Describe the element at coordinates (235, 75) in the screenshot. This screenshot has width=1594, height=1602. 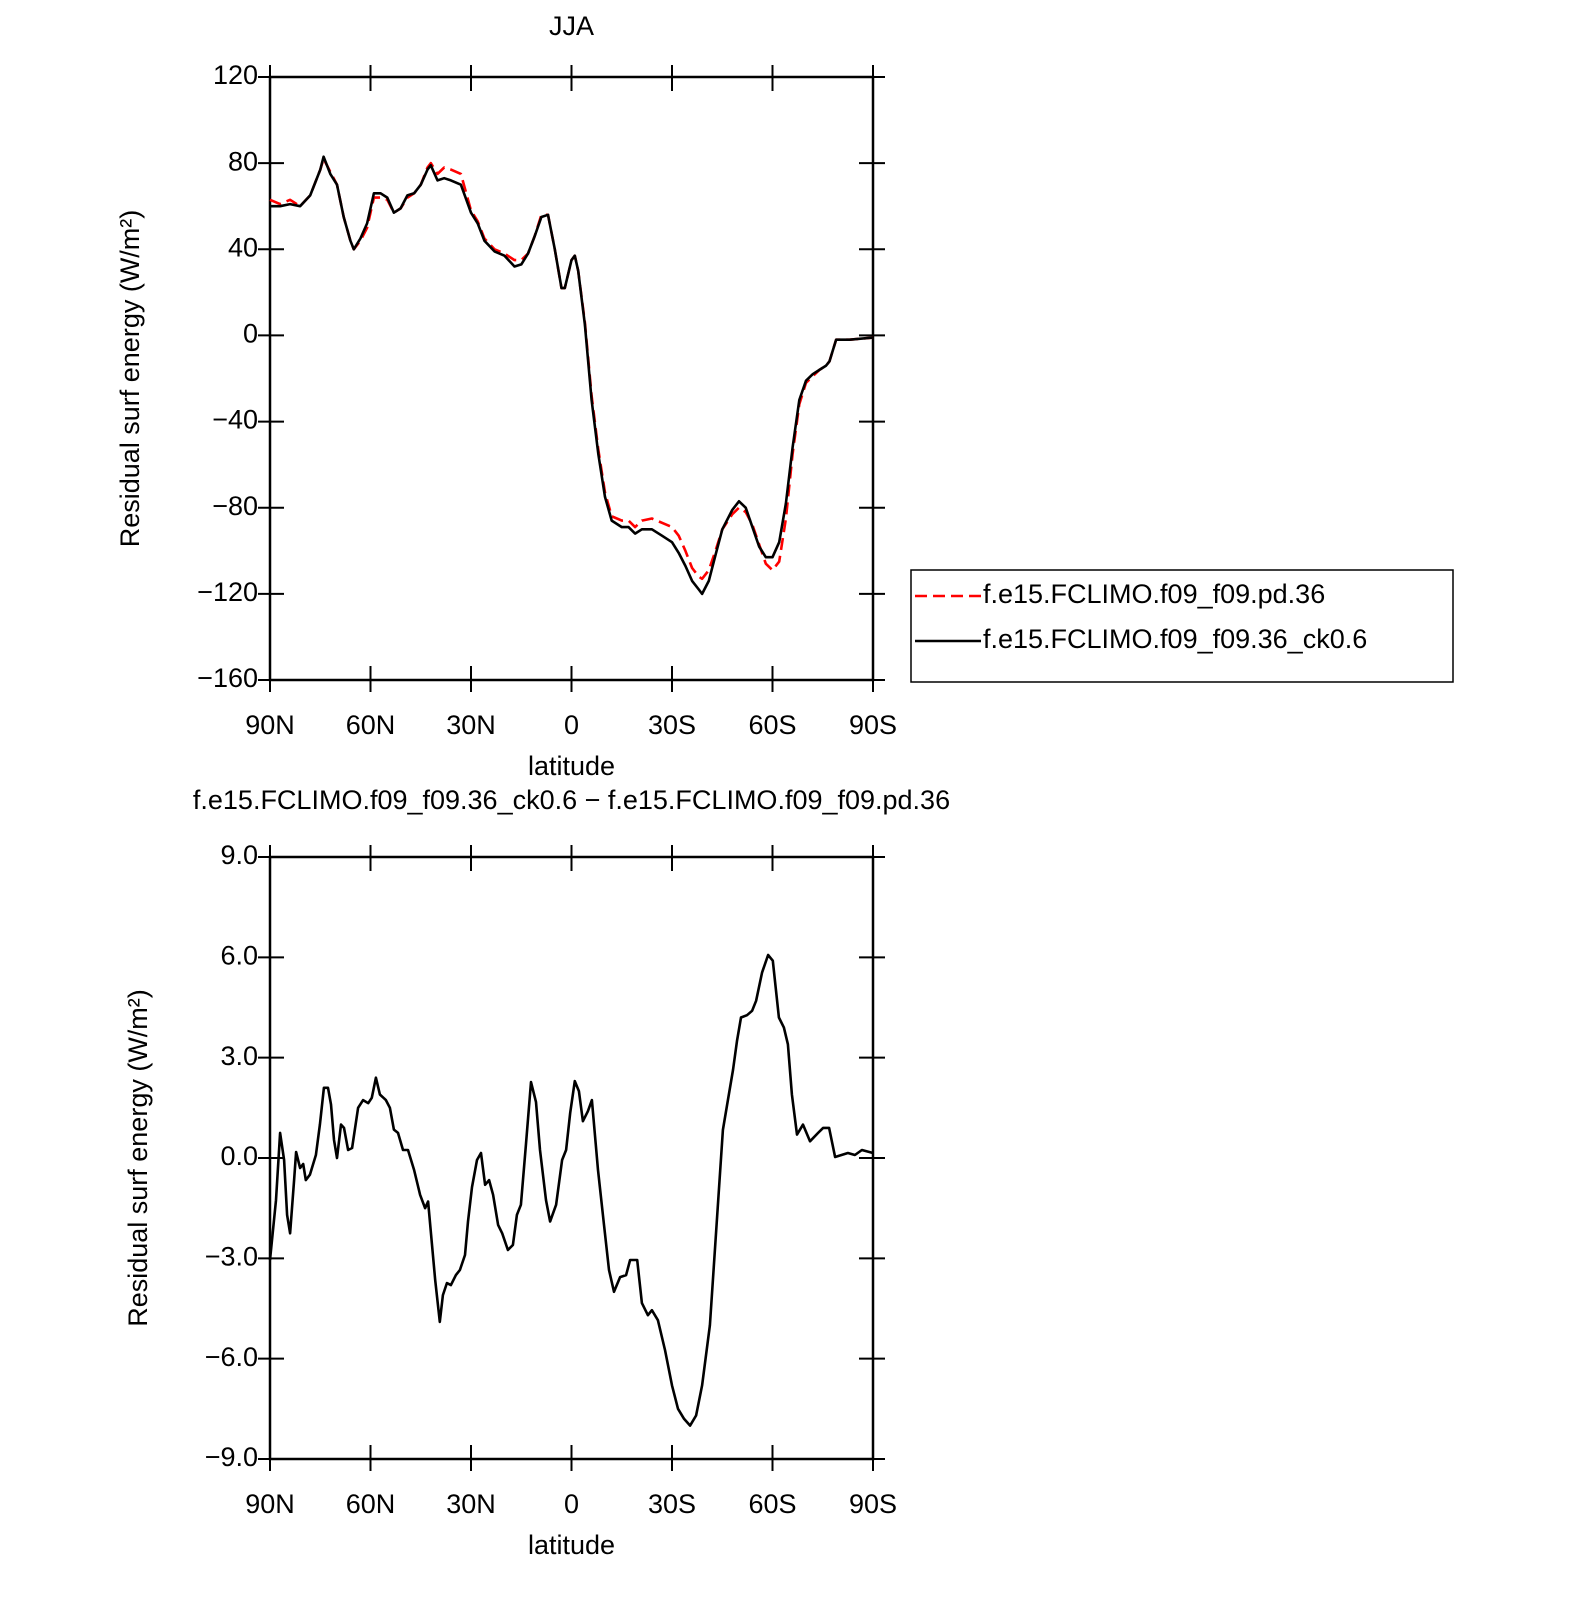
I see `y-tick-label: 120` at that location.